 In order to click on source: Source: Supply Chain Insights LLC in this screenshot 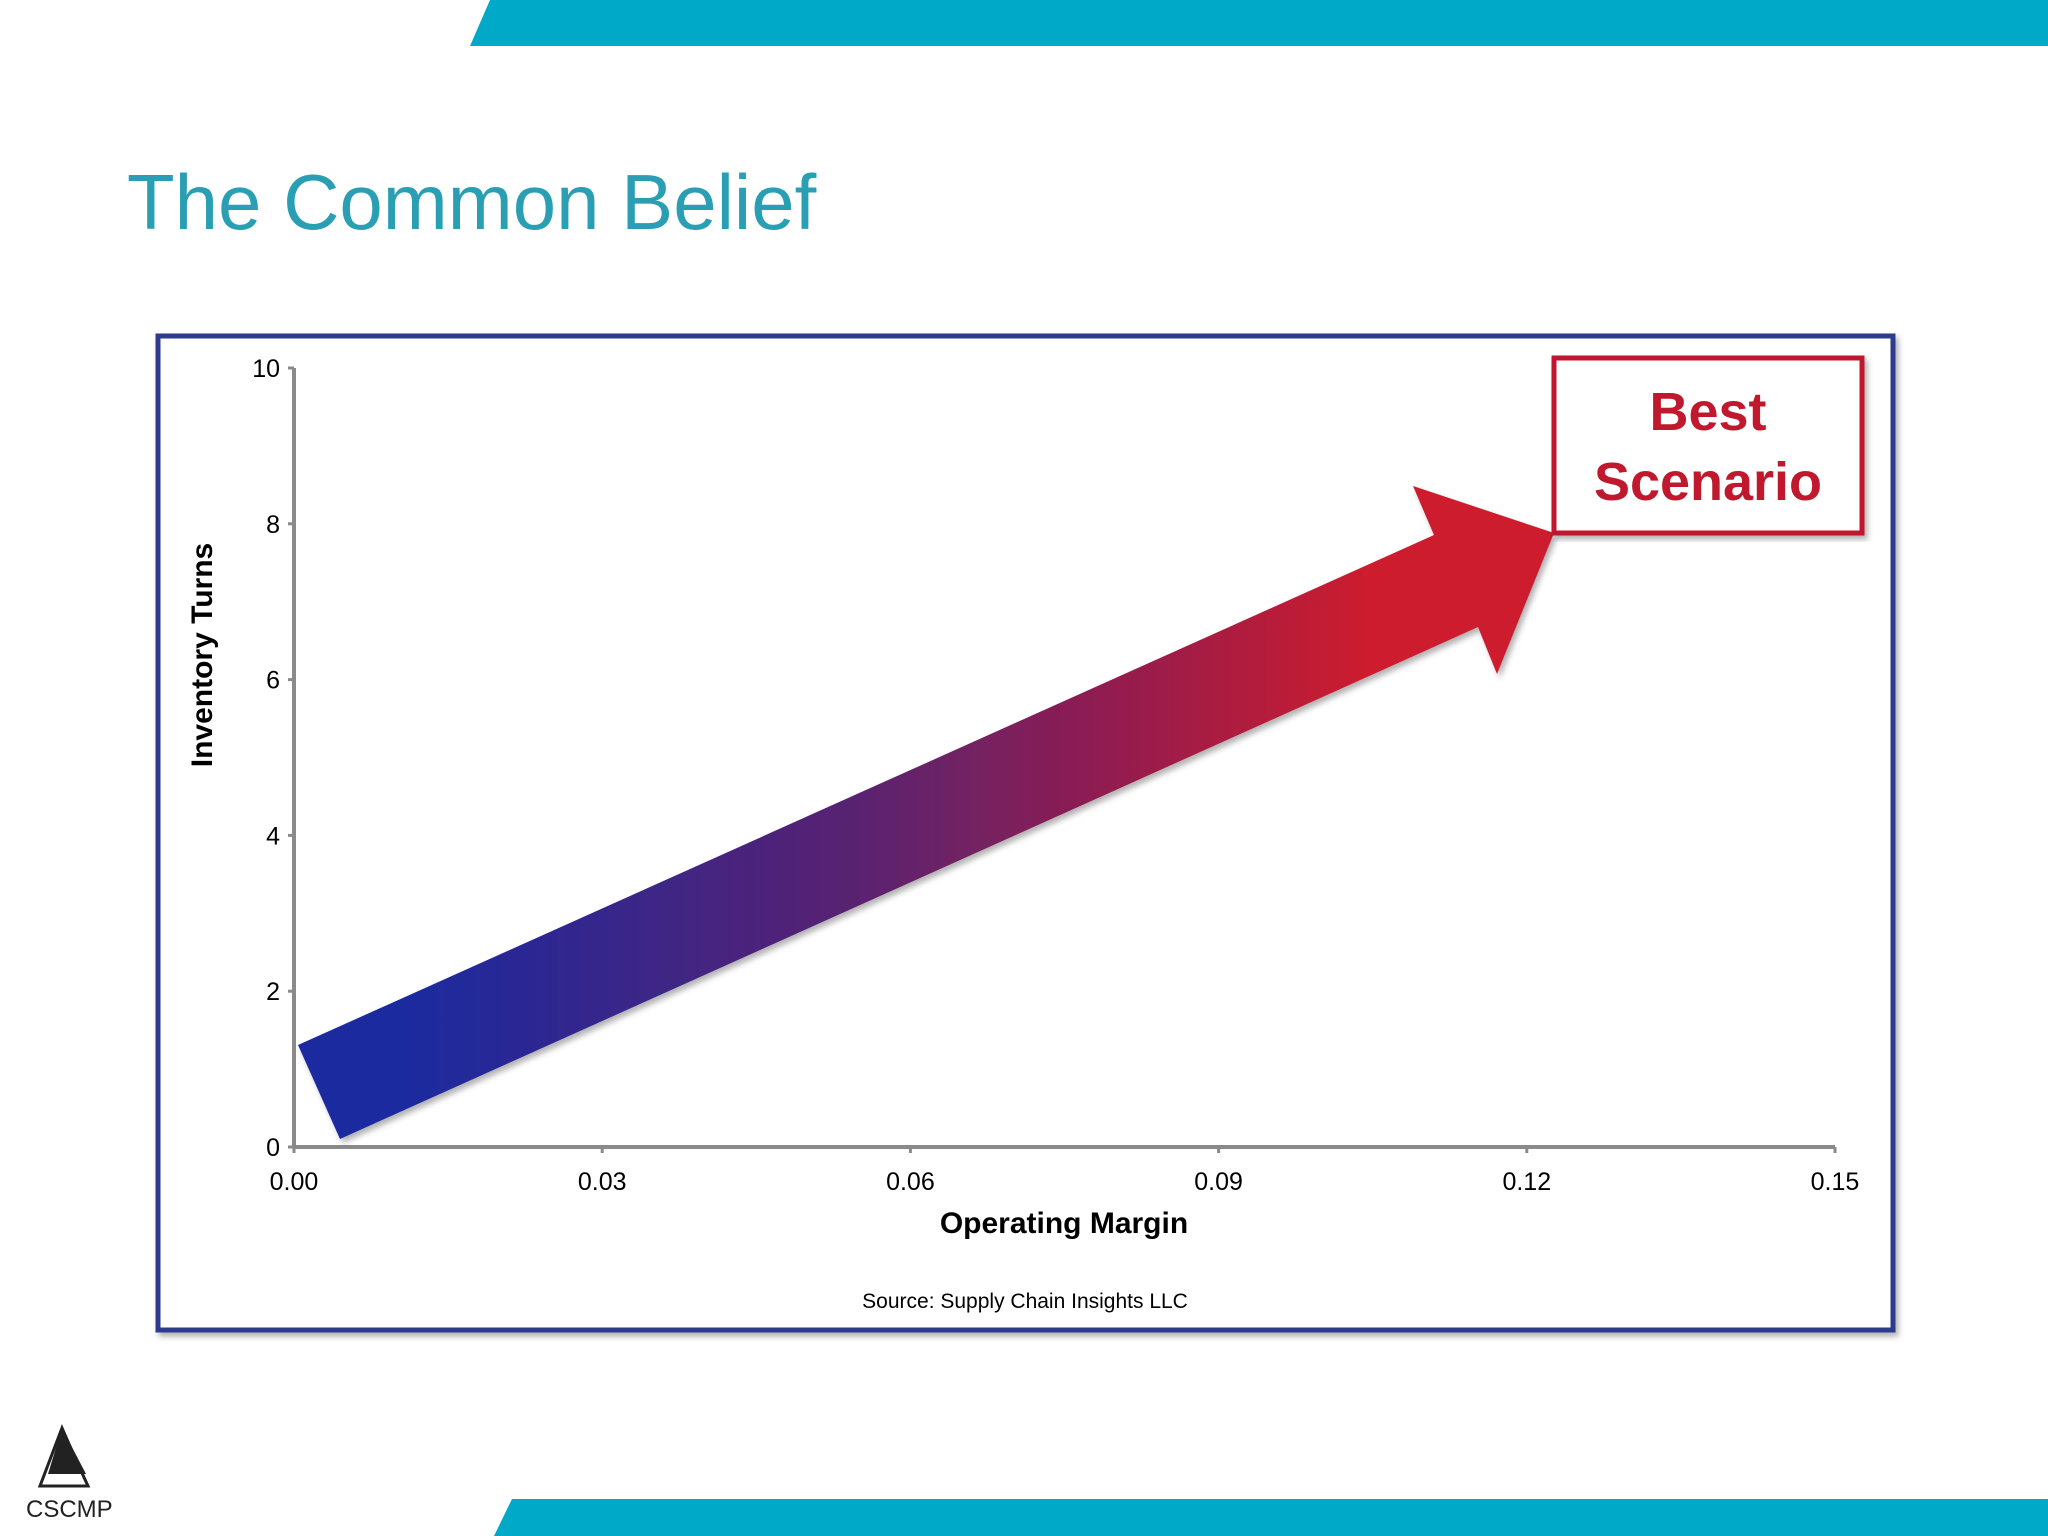, I will do `click(1025, 1301)`.